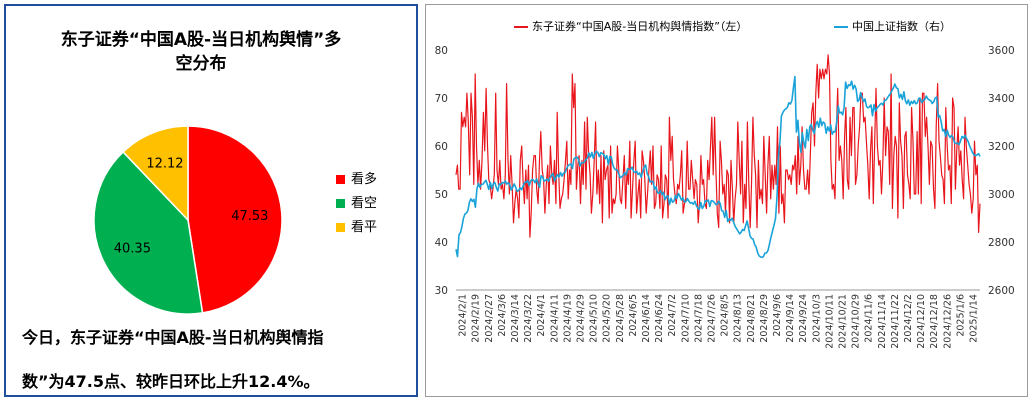  What do you see at coordinates (895, 321) in the screenshot?
I see `x-tick-label: 2024/11/22` at bounding box center [895, 321].